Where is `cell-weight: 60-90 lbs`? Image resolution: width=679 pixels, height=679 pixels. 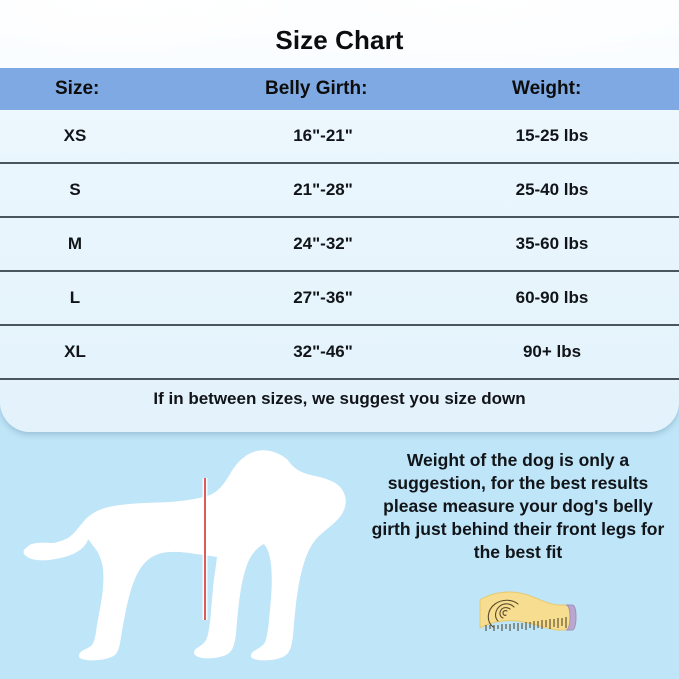 cell-weight: 60-90 lbs is located at coordinates (552, 297).